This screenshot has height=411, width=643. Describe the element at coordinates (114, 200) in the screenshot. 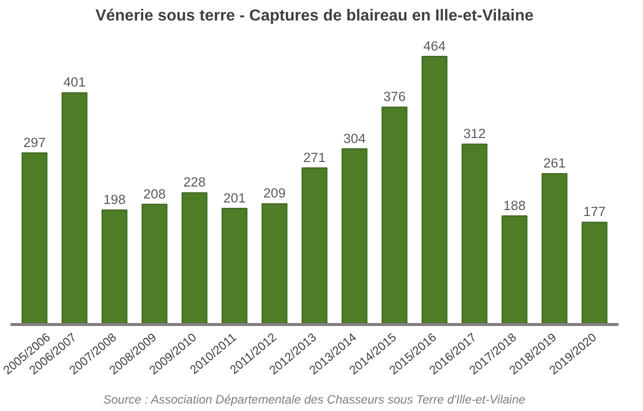

I see `data-label: 198` at that location.